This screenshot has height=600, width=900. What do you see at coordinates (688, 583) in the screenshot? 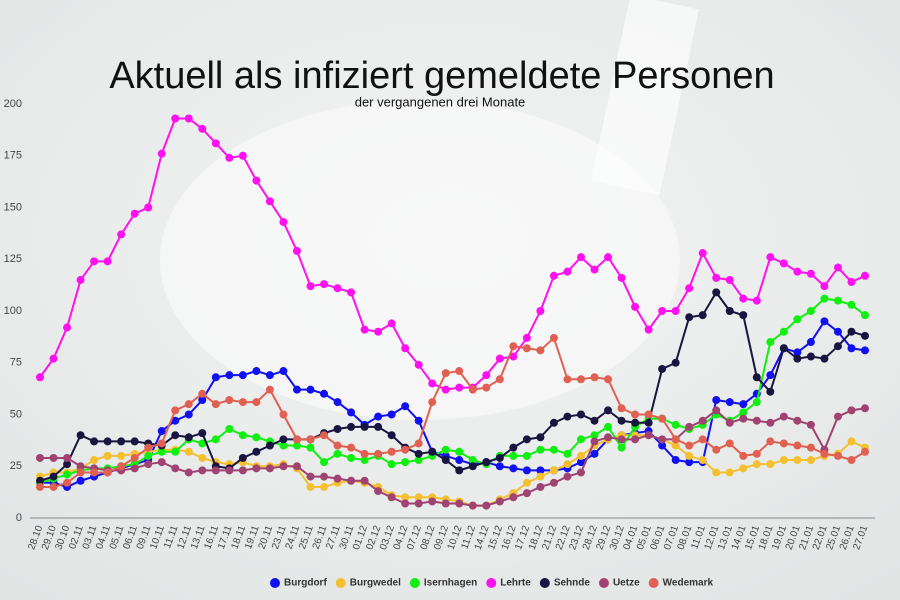
I see `legend-label: Wedemark` at bounding box center [688, 583].